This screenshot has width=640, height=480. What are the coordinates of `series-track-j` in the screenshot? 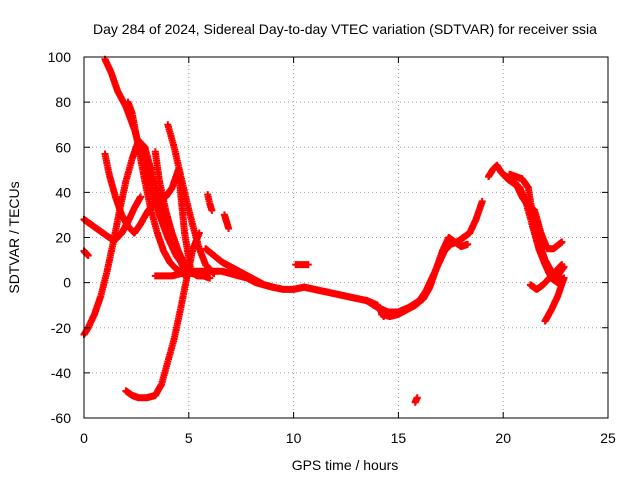 It's located at (239, 268).